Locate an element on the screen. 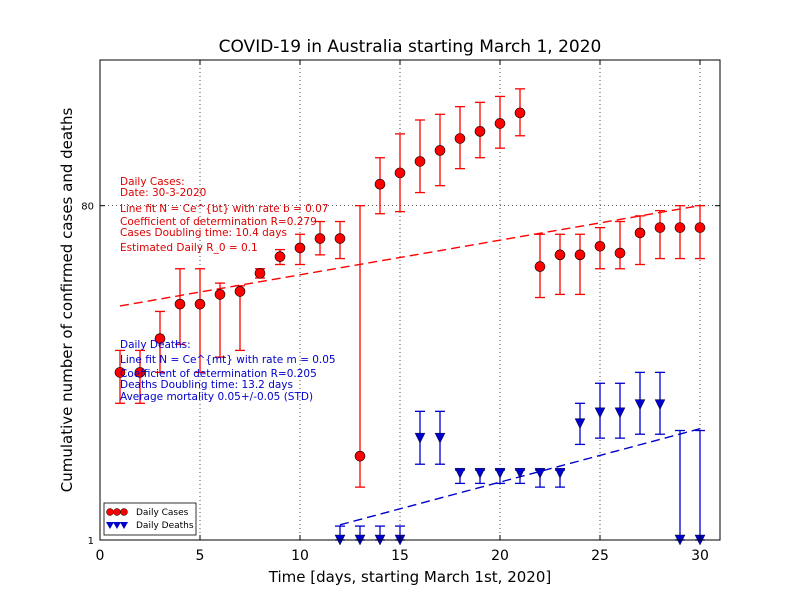 Image resolution: width=800 pixels, height=600 pixels. legend-cases-label: Daily Cases is located at coordinates (162, 513).